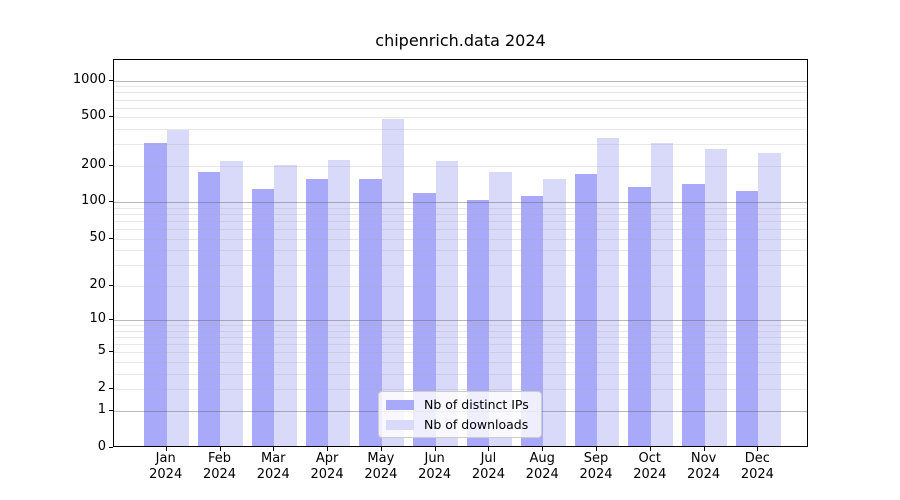  Describe the element at coordinates (97, 319) in the screenshot. I see `y-tick-label-10: 10` at that location.